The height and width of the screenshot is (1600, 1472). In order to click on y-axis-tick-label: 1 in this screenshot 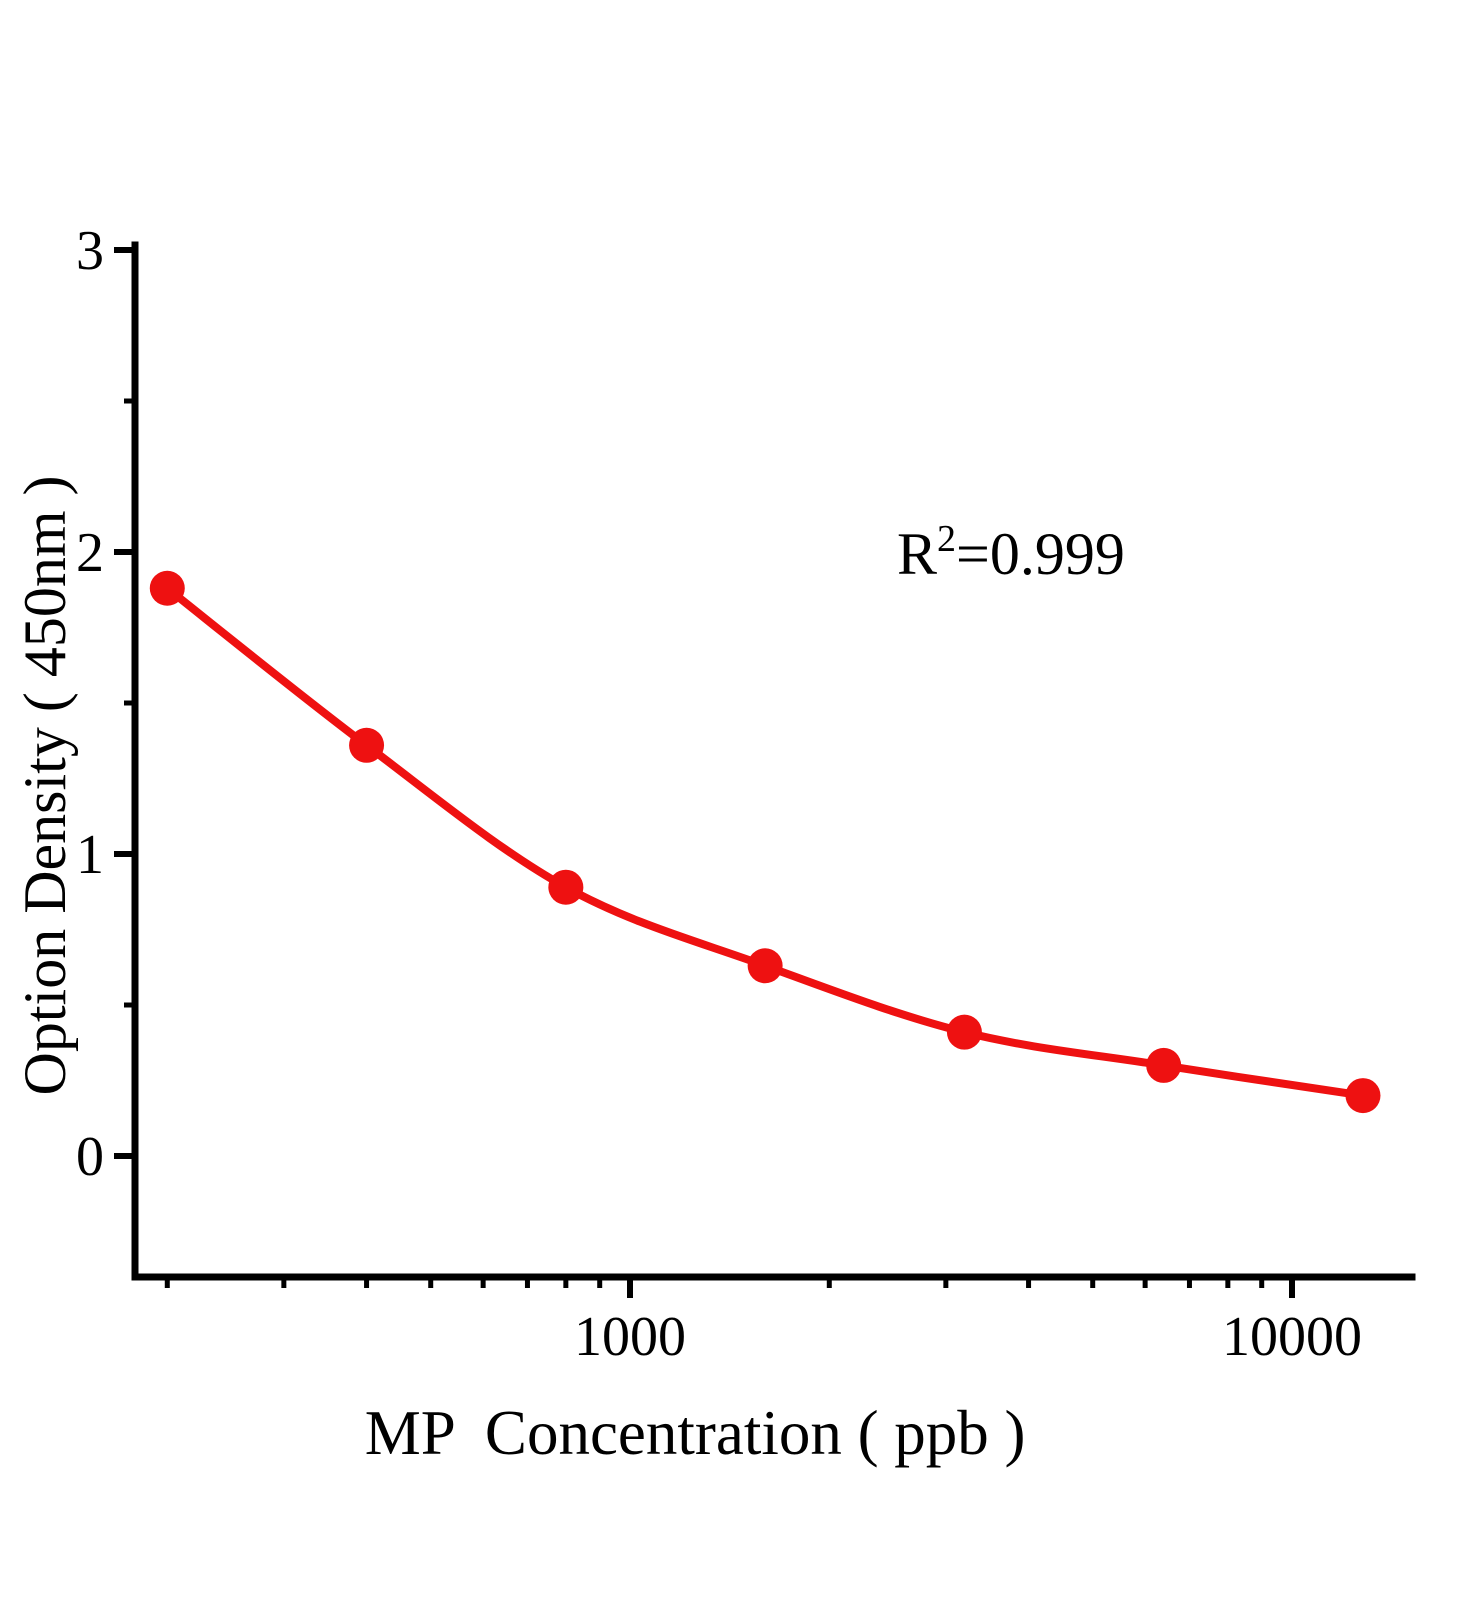, I will do `click(90, 855)`.